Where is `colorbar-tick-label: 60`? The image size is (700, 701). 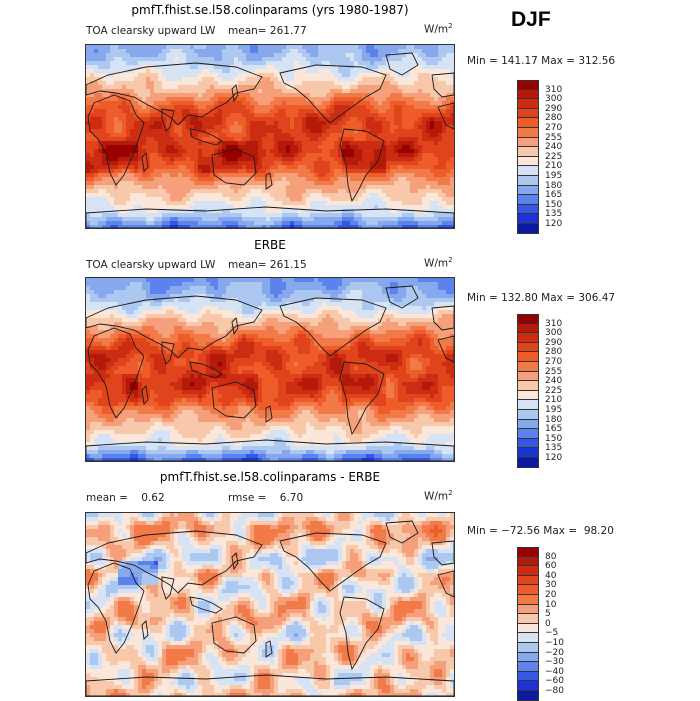 colorbar-tick-label: 60 is located at coordinates (551, 566).